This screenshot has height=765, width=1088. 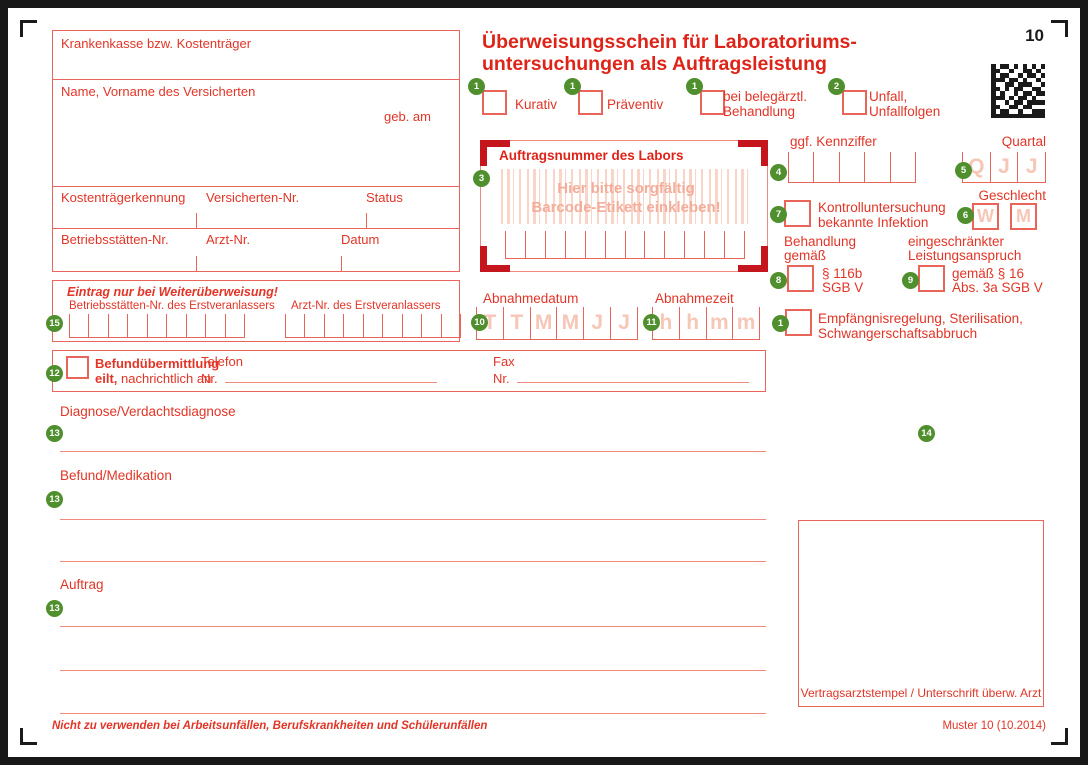 What do you see at coordinates (910, 280) in the screenshot?
I see `badge-9: 9` at bounding box center [910, 280].